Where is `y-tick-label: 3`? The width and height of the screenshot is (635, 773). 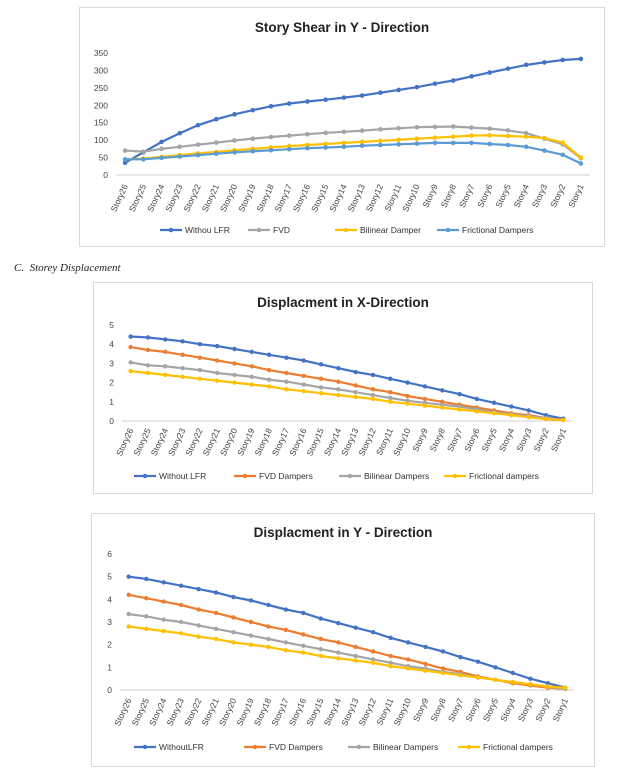
y-tick-label: 3 is located at coordinates (109, 622).